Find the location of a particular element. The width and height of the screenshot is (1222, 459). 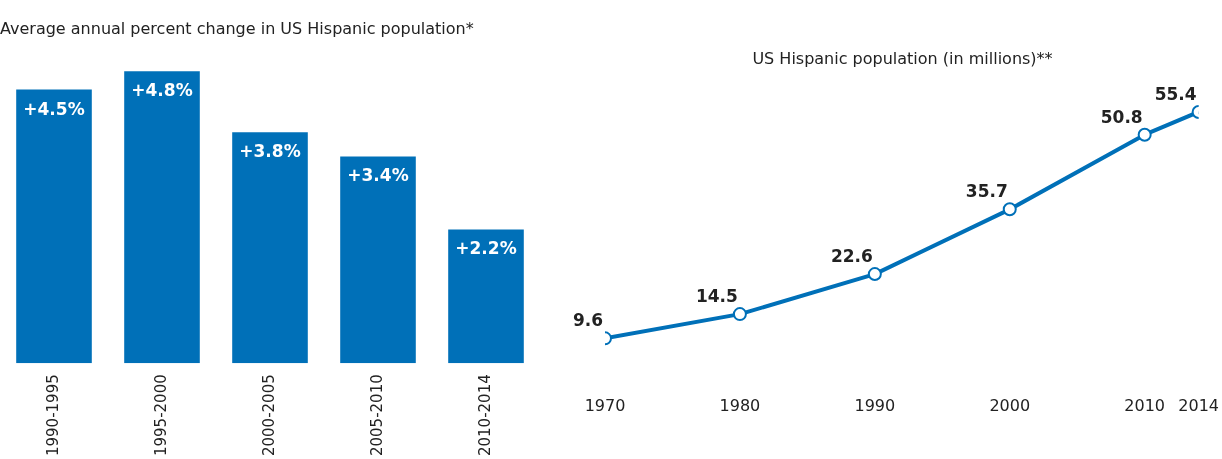

data-label: 55.4 is located at coordinates (1175, 93).